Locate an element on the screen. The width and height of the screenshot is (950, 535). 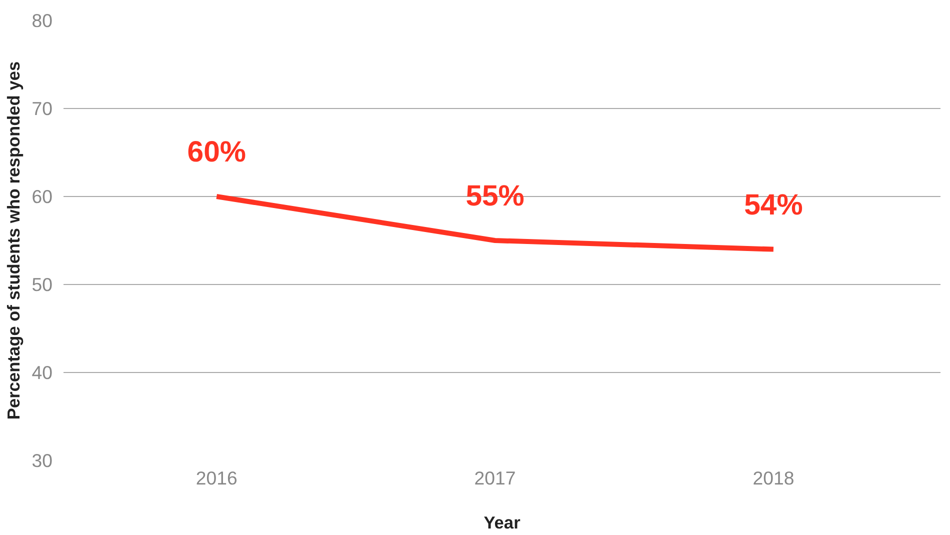
y-axis-title: Percentage of students who responded yes is located at coordinates (14, 240).